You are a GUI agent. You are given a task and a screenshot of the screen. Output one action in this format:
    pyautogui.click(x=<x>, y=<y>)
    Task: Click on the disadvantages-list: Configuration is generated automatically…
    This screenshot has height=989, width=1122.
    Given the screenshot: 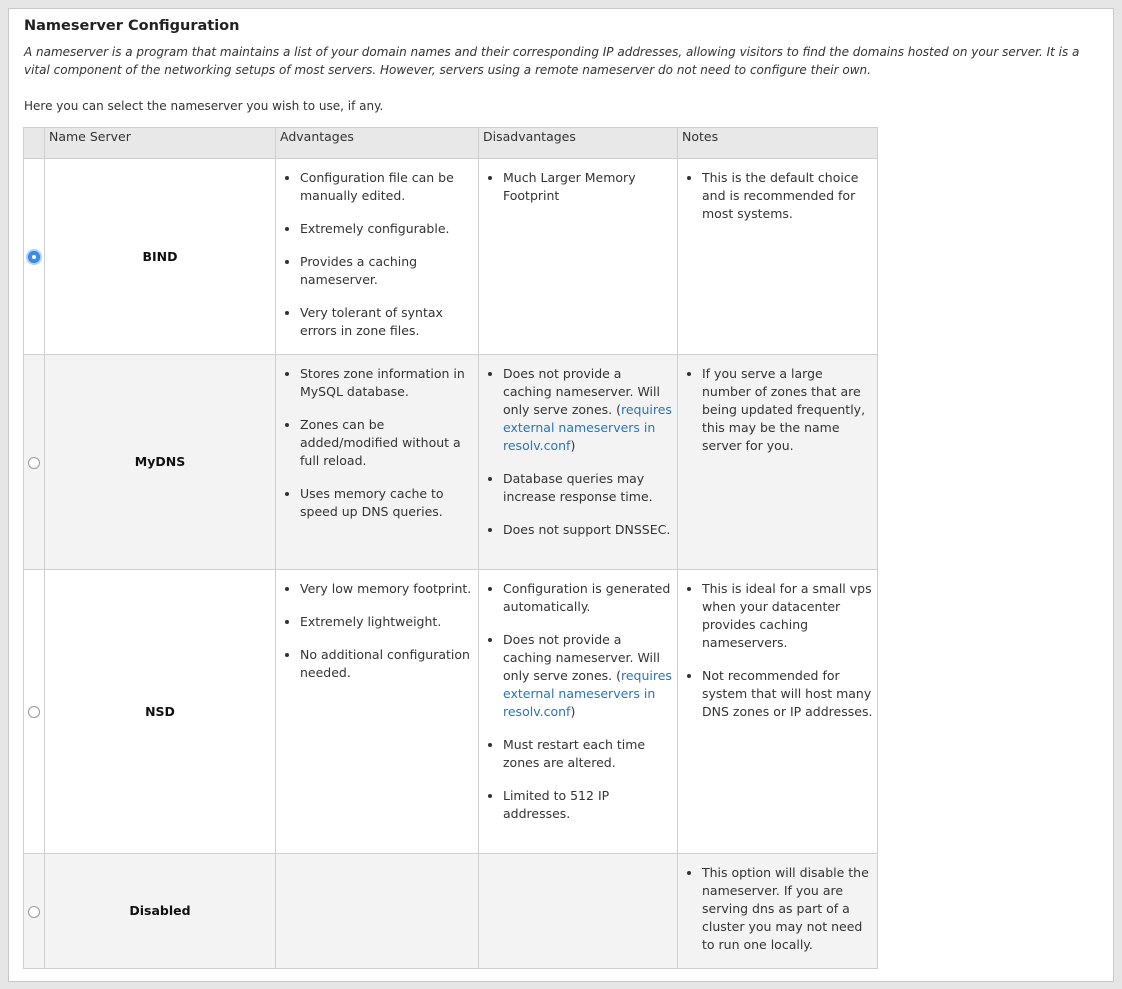 What is the action you would take?
    pyautogui.click(x=578, y=701)
    